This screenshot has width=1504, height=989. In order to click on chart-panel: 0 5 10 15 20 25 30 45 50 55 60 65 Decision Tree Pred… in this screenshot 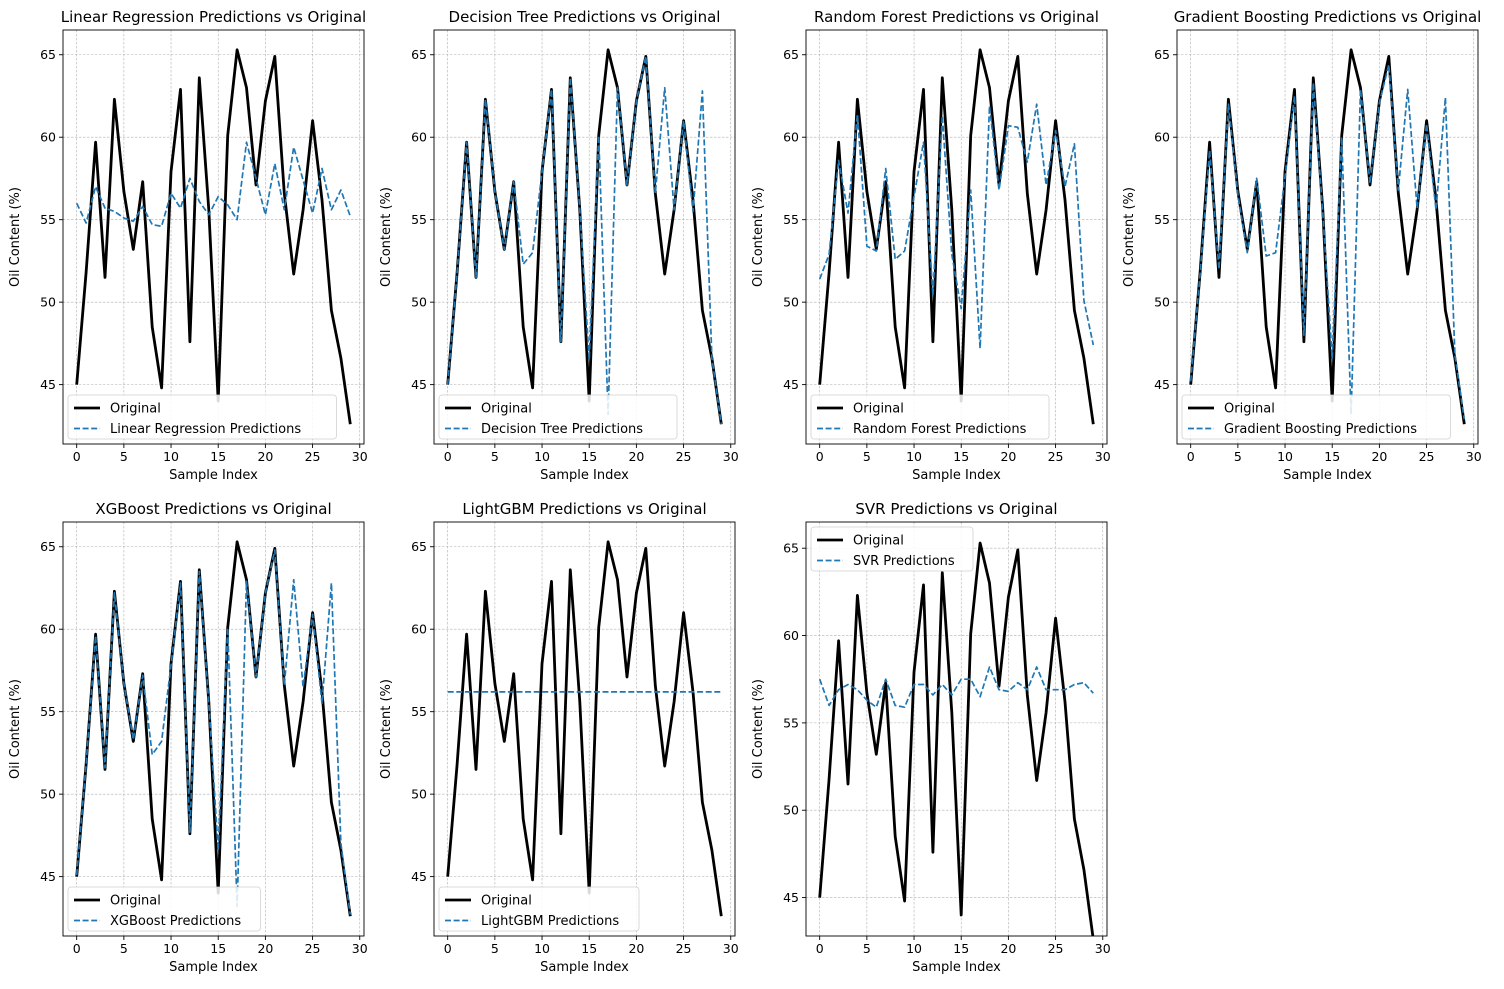, I will do `click(559, 245)`.